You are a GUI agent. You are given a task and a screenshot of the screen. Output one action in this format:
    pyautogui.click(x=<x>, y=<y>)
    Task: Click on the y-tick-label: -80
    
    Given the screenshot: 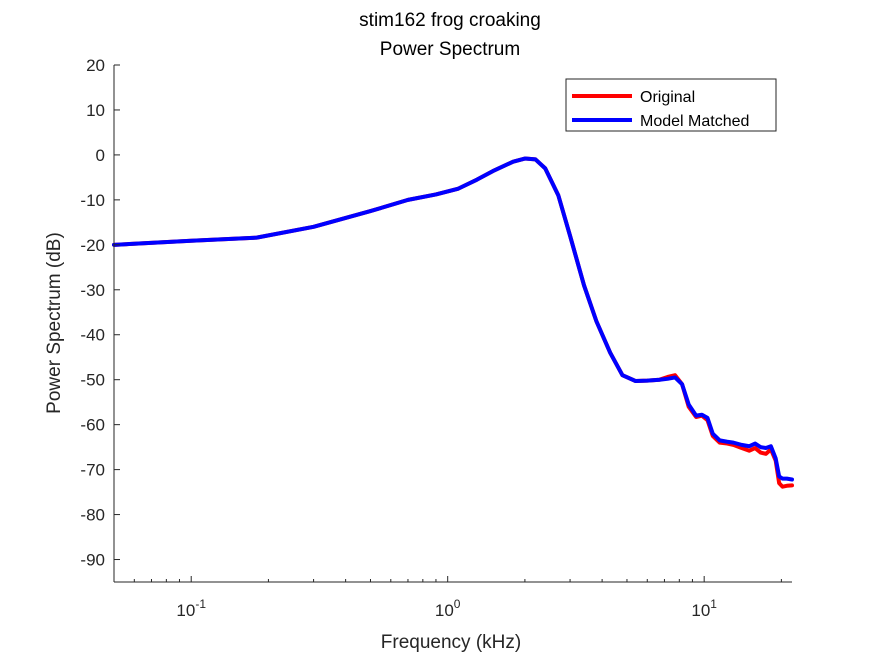 What is the action you would take?
    pyautogui.click(x=92, y=515)
    